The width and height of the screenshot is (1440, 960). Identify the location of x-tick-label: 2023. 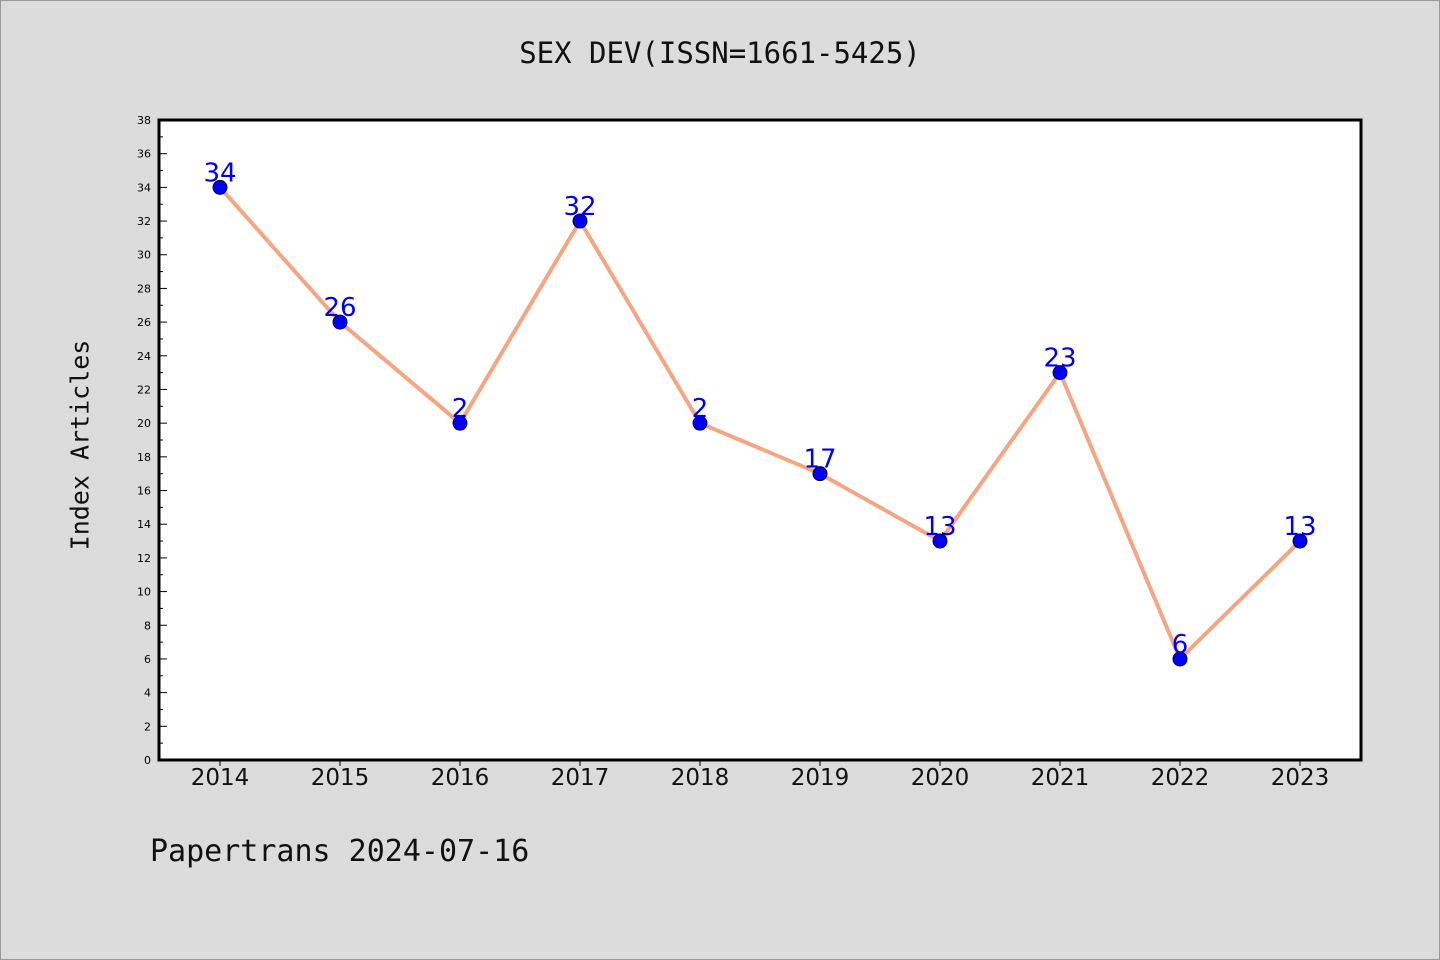
(1300, 778).